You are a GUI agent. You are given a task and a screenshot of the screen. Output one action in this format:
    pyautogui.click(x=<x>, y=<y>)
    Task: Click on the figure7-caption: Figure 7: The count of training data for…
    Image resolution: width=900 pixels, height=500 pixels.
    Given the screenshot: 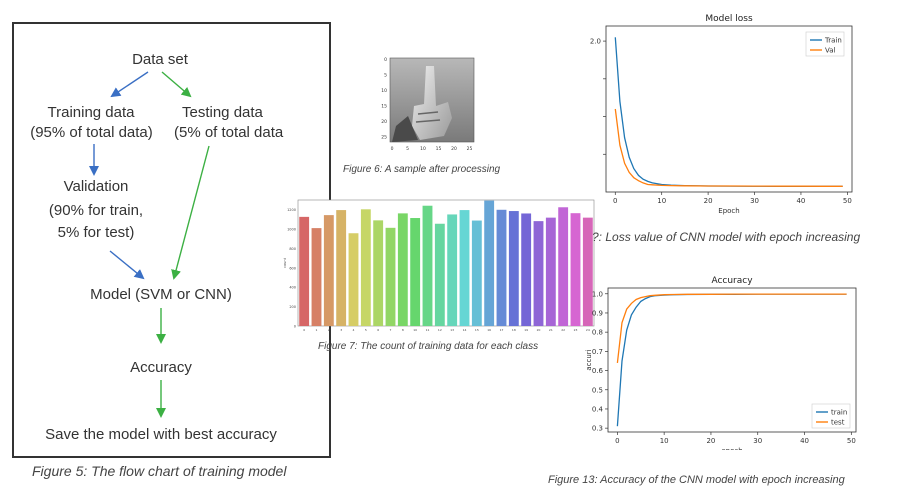 What is the action you would take?
    pyautogui.click(x=428, y=346)
    